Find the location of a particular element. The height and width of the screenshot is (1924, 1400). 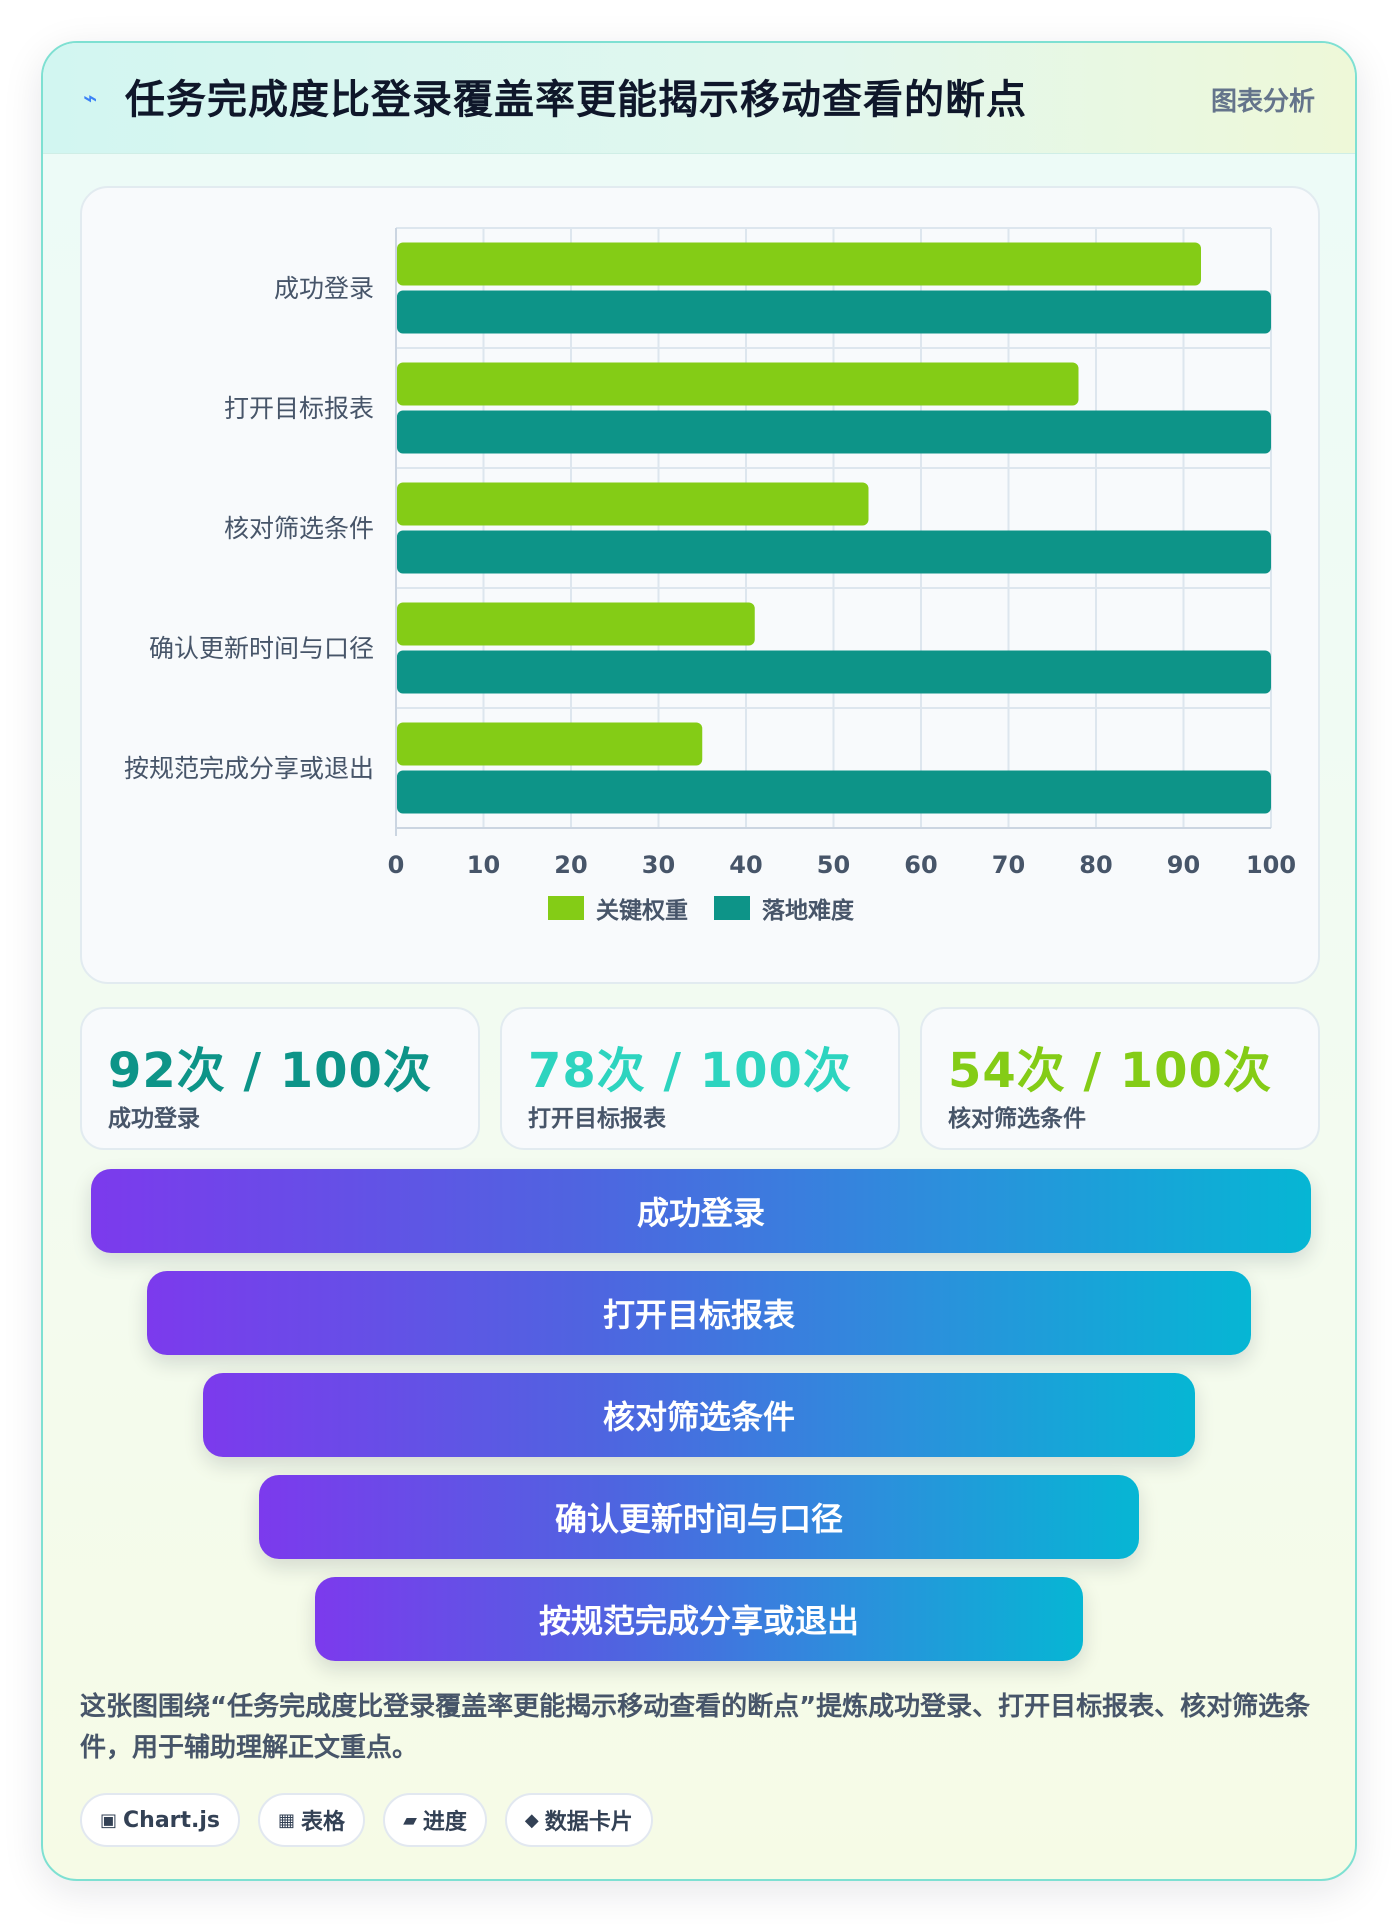

y-tick-label: 成功登录 is located at coordinates (324, 288).